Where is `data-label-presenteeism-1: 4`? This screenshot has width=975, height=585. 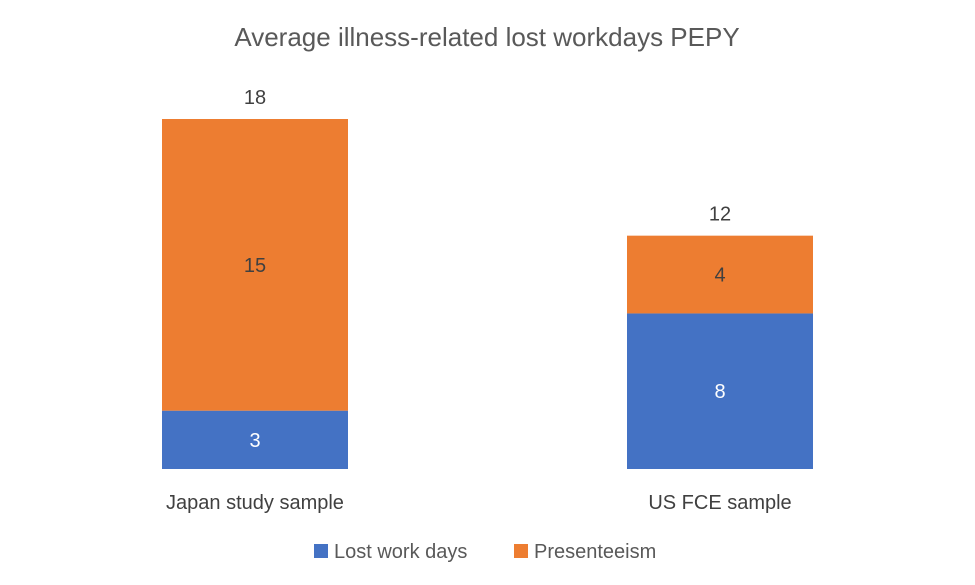
data-label-presenteeism-1: 4 is located at coordinates (719, 276).